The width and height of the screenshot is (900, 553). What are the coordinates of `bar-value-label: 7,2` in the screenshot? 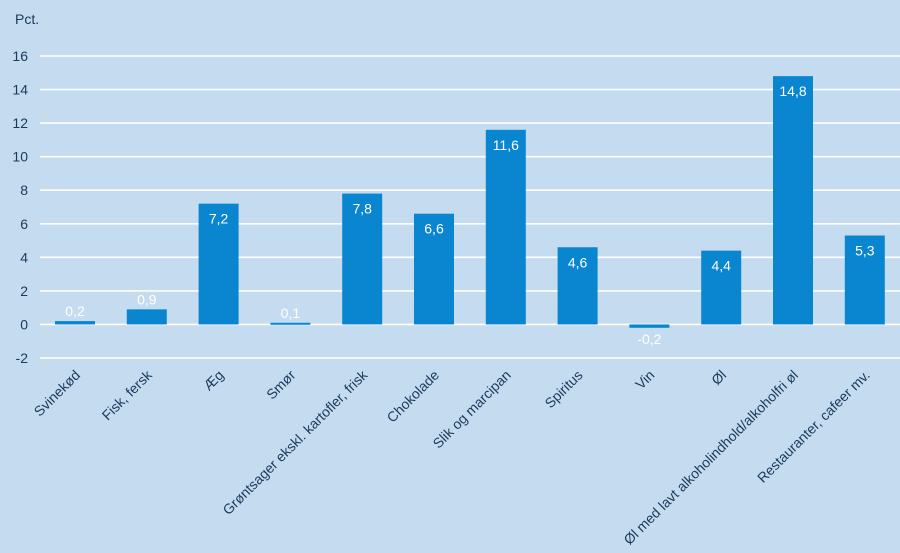 It's located at (219, 219).